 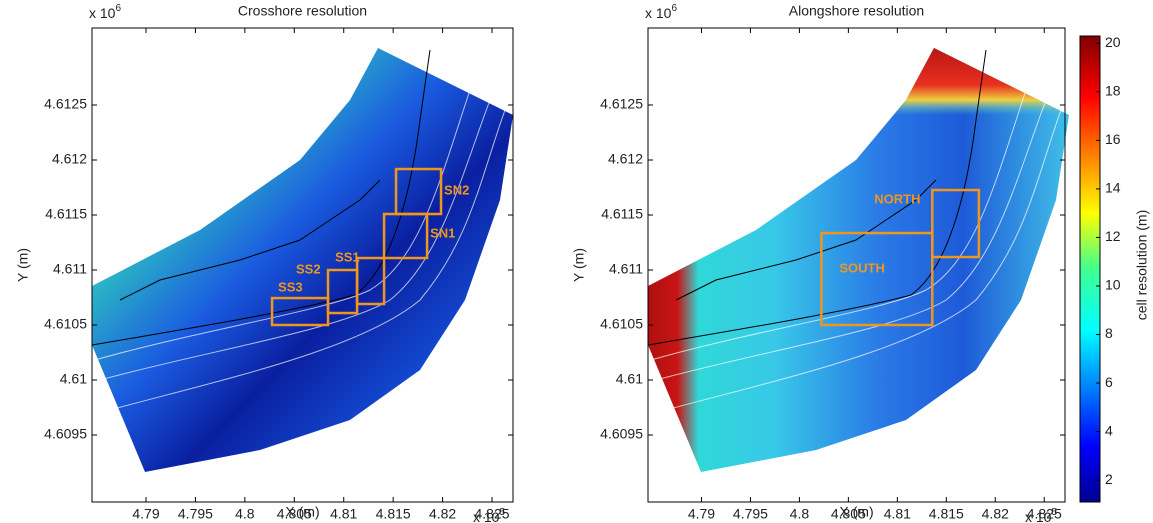 I want to click on region-label: SS2, so click(x=308, y=268).